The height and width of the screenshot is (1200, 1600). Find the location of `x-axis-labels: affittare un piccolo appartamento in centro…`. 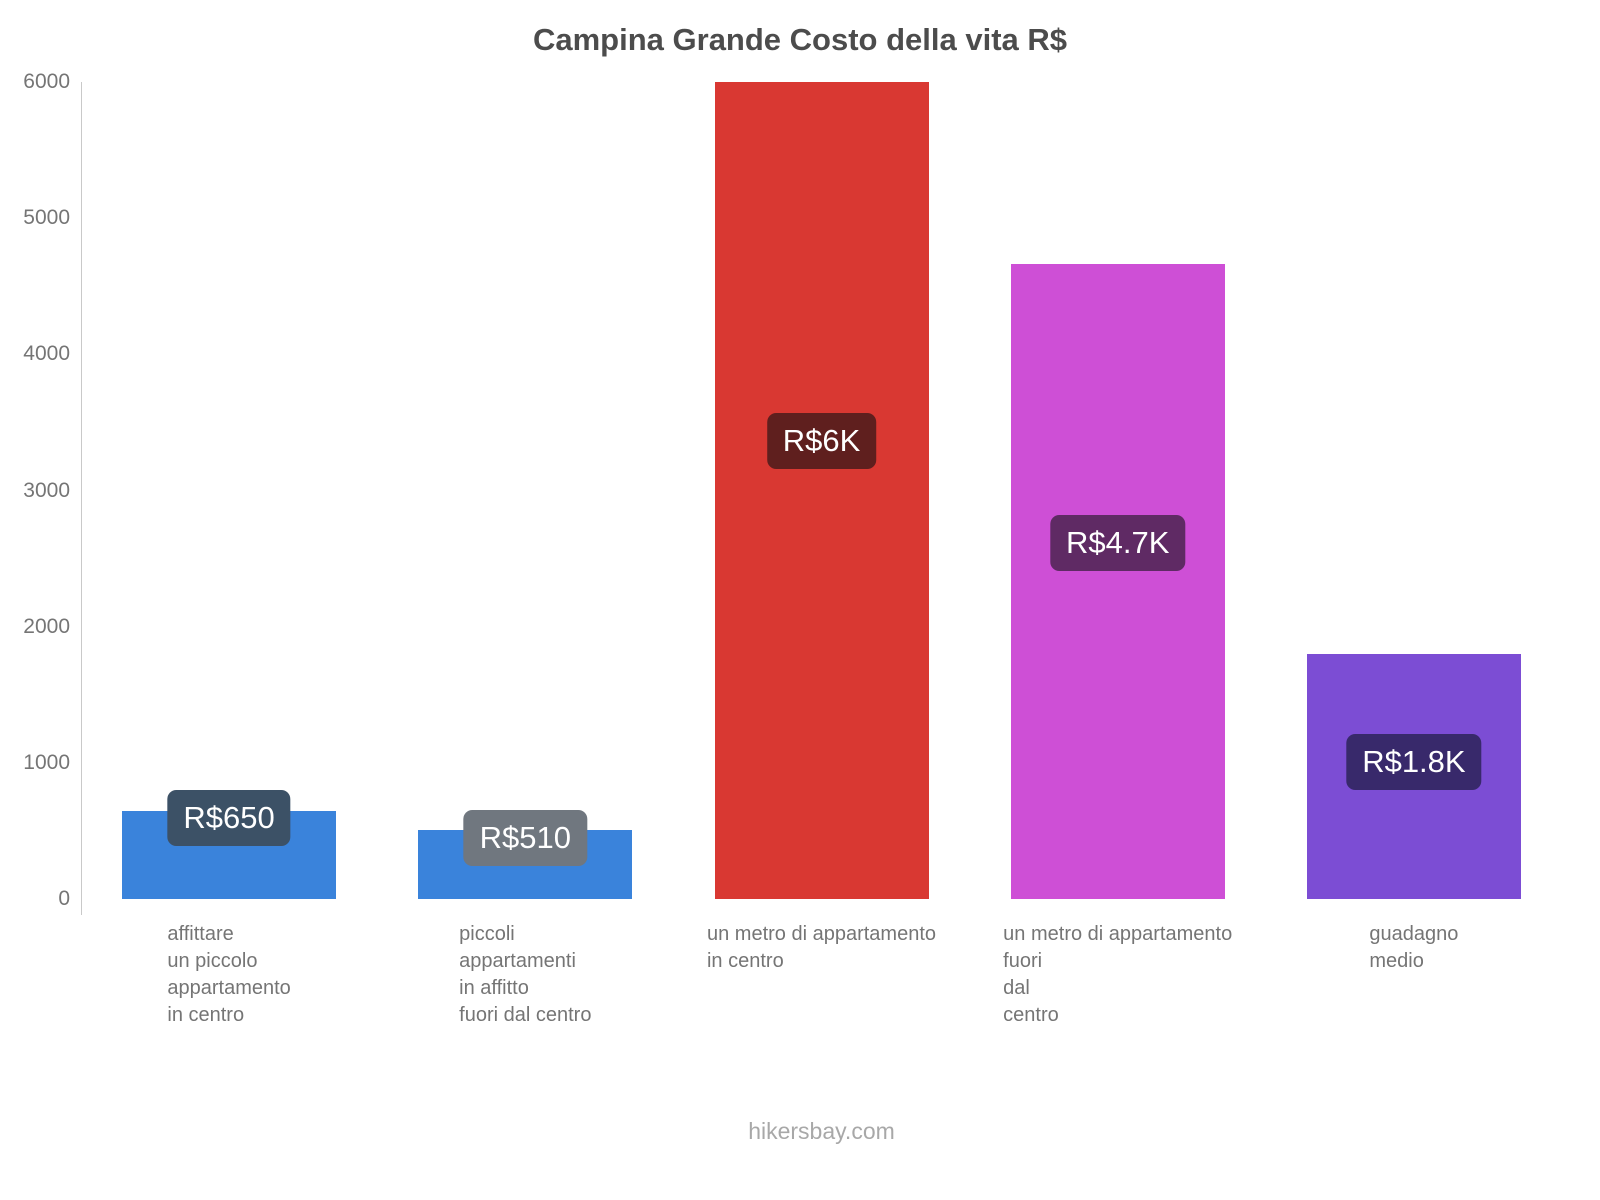

x-axis-labels: affittare un piccolo appartamento in centro… is located at coordinates (800, 981).